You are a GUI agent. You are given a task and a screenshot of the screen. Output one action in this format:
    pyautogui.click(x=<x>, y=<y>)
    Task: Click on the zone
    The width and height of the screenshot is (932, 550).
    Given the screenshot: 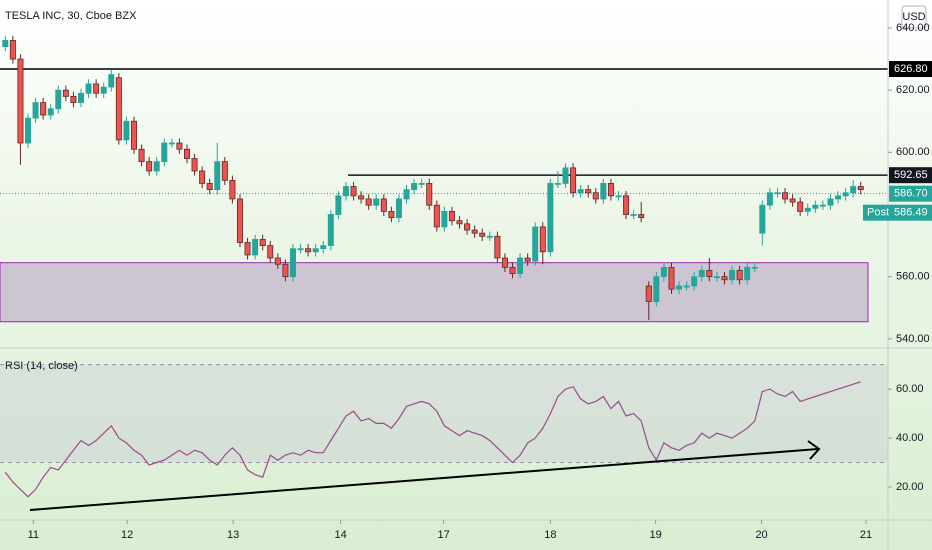 What is the action you would take?
    pyautogui.click(x=434, y=292)
    